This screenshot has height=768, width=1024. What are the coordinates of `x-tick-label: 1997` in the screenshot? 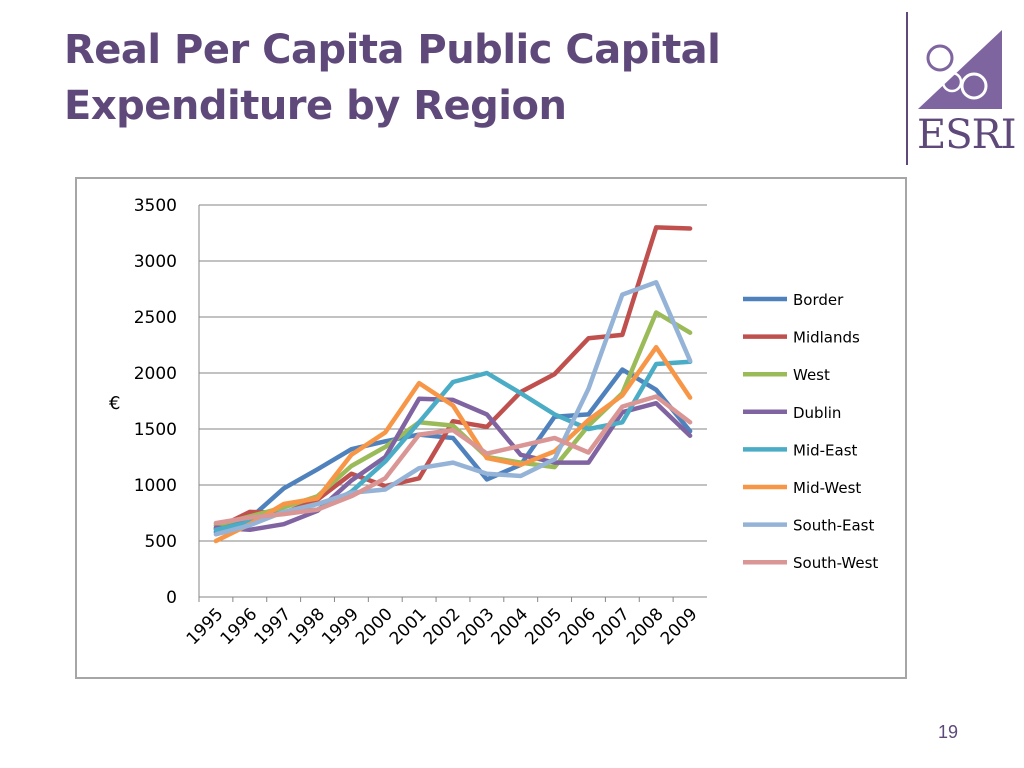 It's located at (272, 626).